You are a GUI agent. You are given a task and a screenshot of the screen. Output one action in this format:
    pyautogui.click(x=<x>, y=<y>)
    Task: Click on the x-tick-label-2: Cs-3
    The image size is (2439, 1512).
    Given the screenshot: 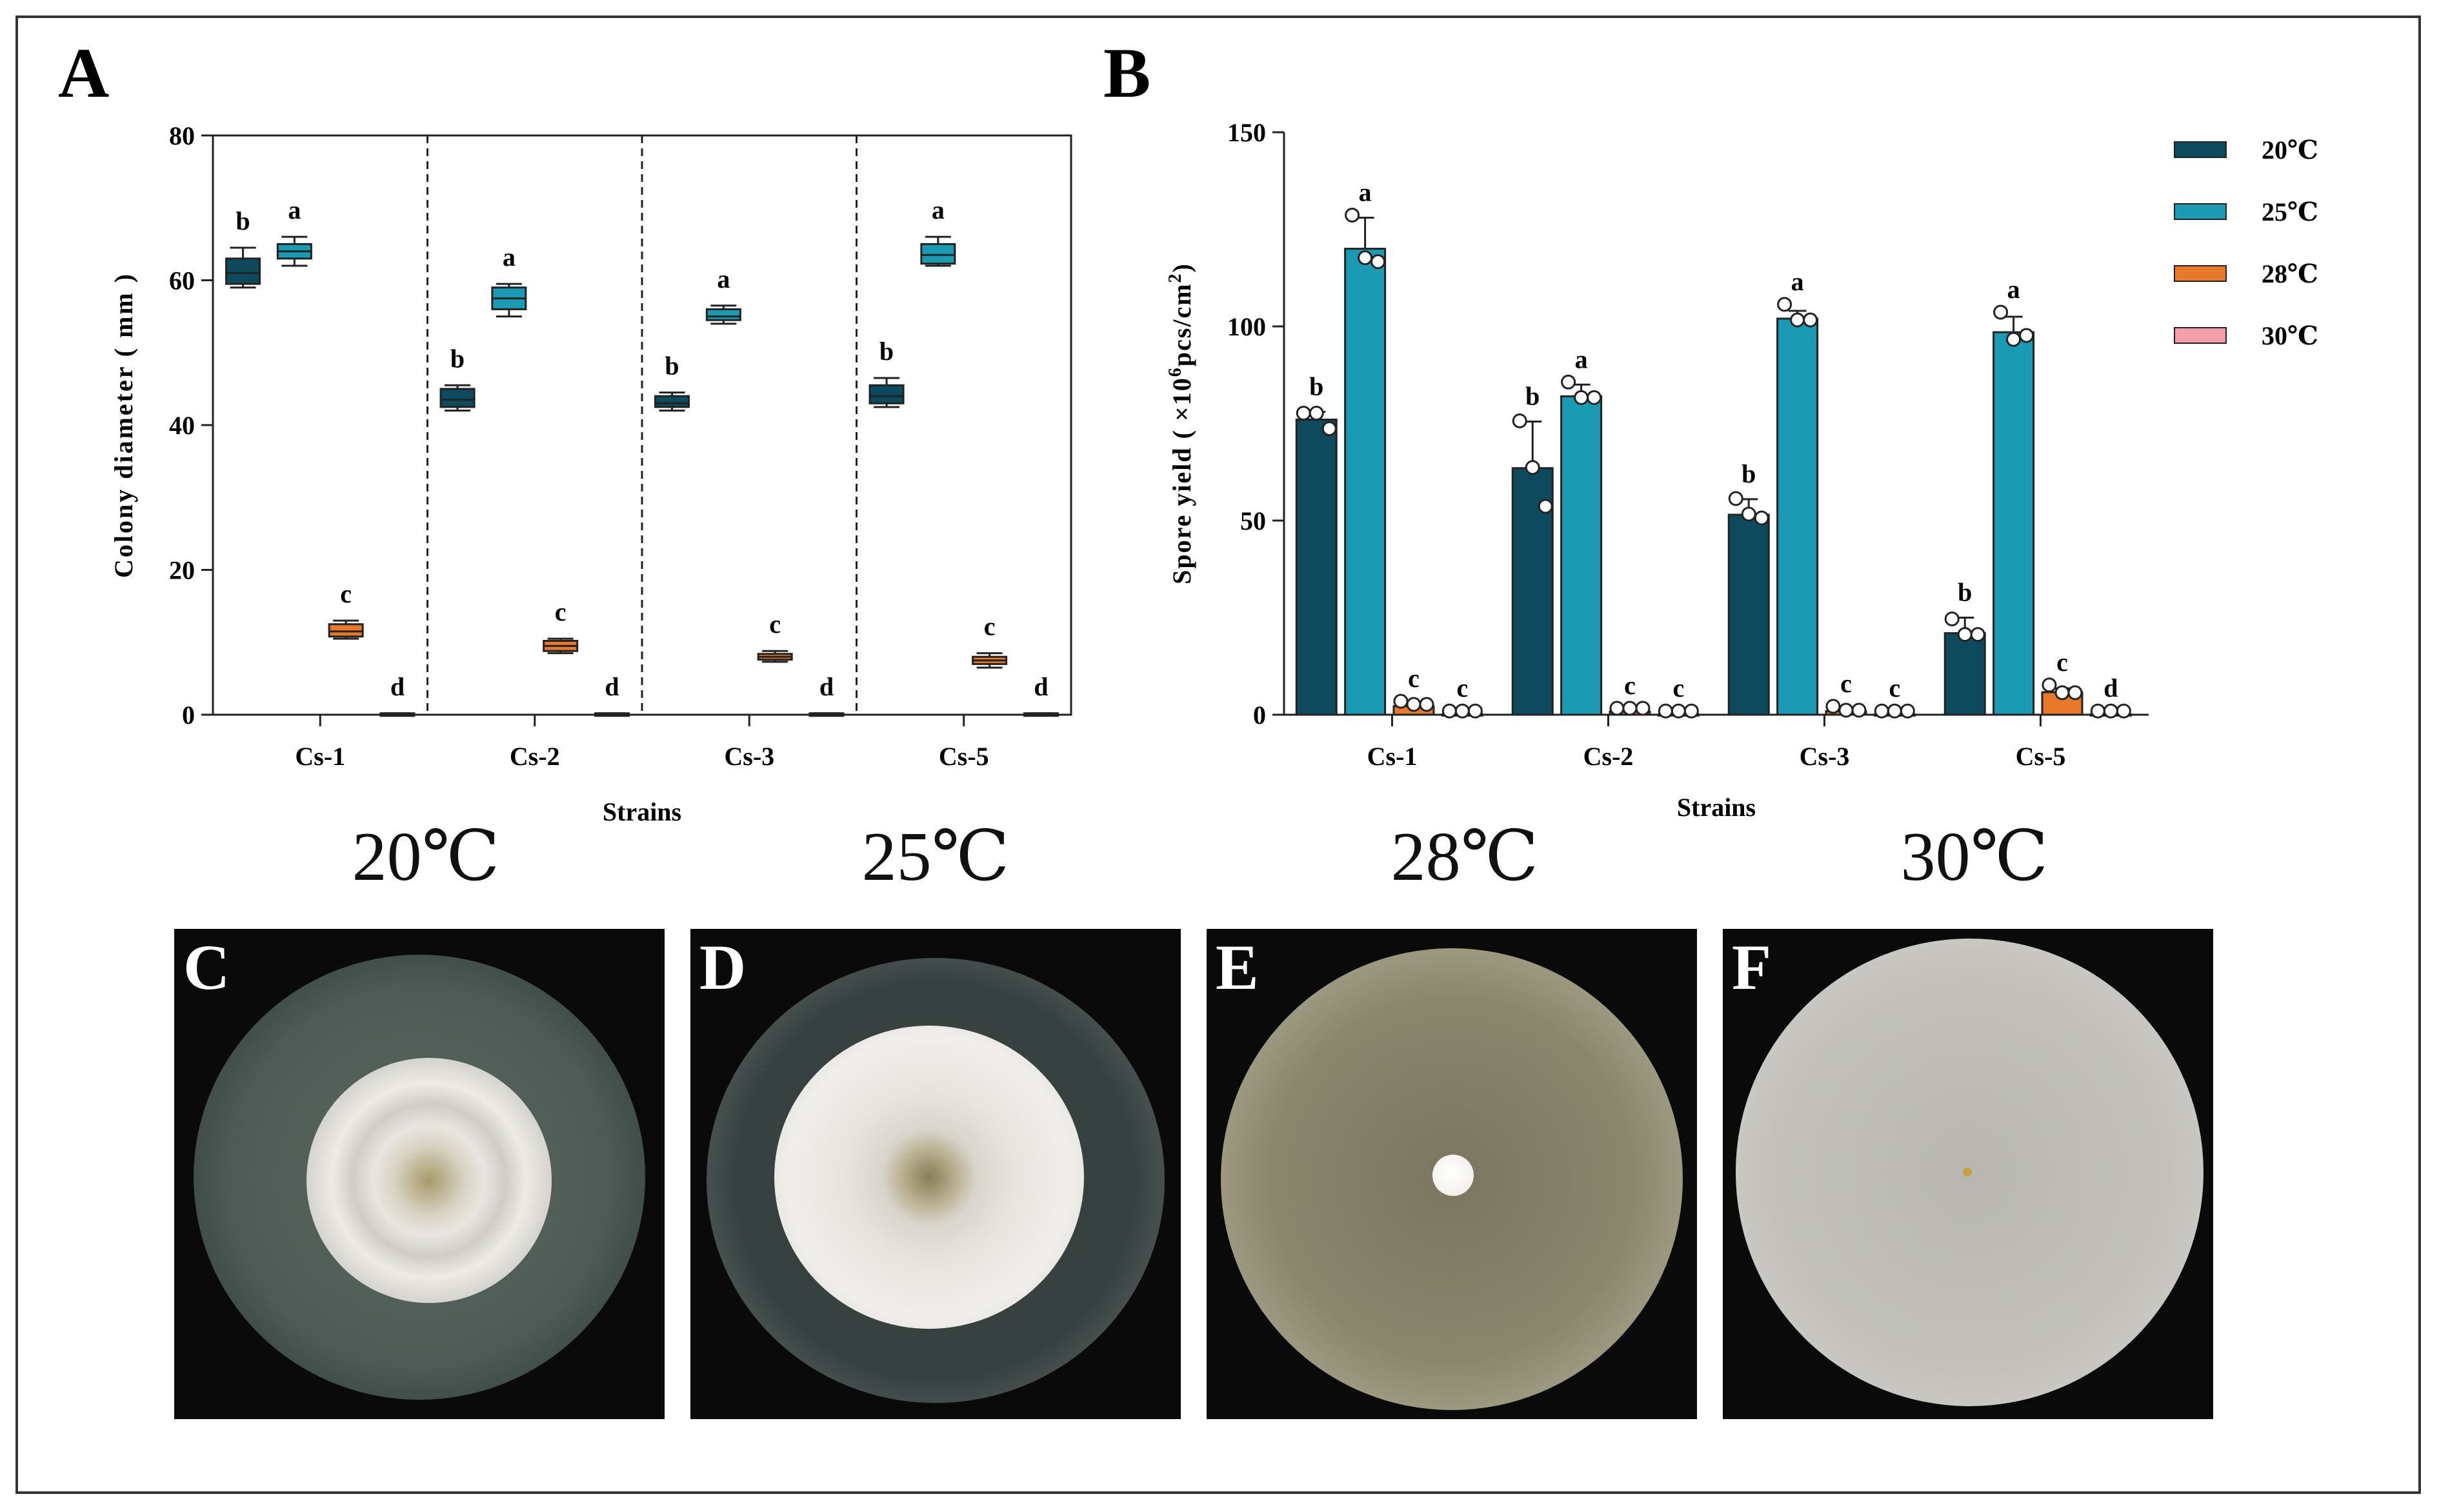 What is the action you would take?
    pyautogui.click(x=749, y=757)
    